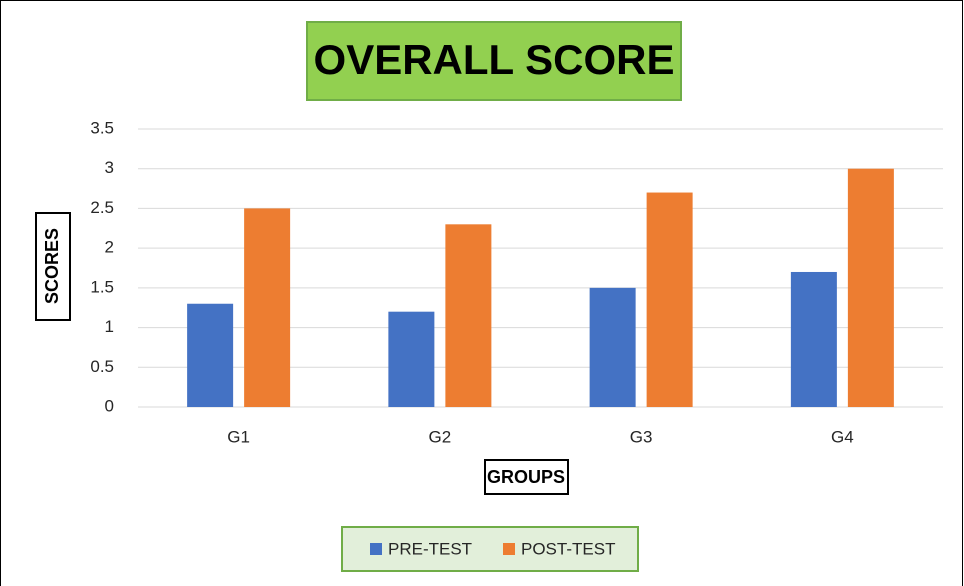 This screenshot has height=586, width=964. Describe the element at coordinates (842, 436) in the screenshot. I see `x-tick-label: G4` at that location.